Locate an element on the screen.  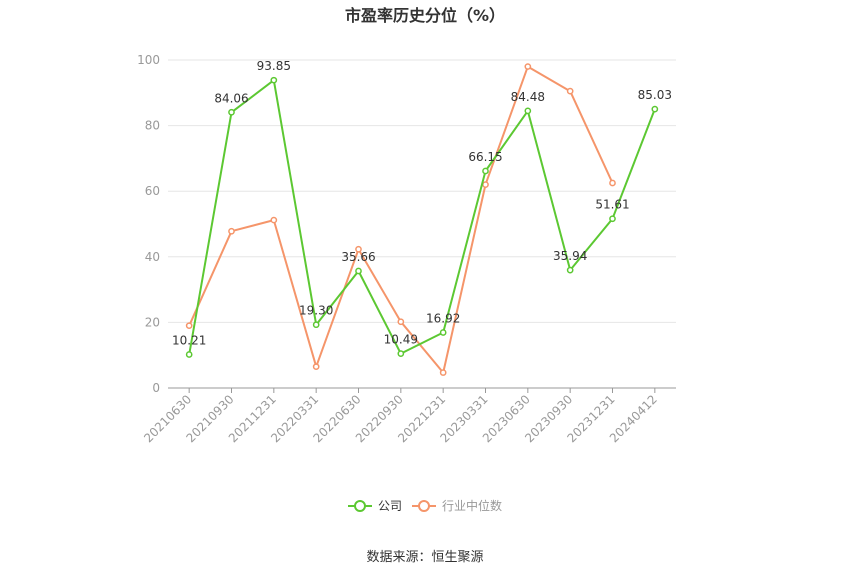
data-label: 16.92 is located at coordinates (443, 319).